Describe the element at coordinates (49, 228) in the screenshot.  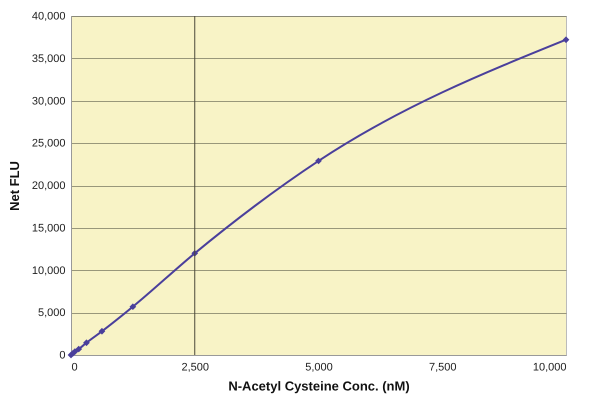
I see `y-tick-label: 15,000` at that location.